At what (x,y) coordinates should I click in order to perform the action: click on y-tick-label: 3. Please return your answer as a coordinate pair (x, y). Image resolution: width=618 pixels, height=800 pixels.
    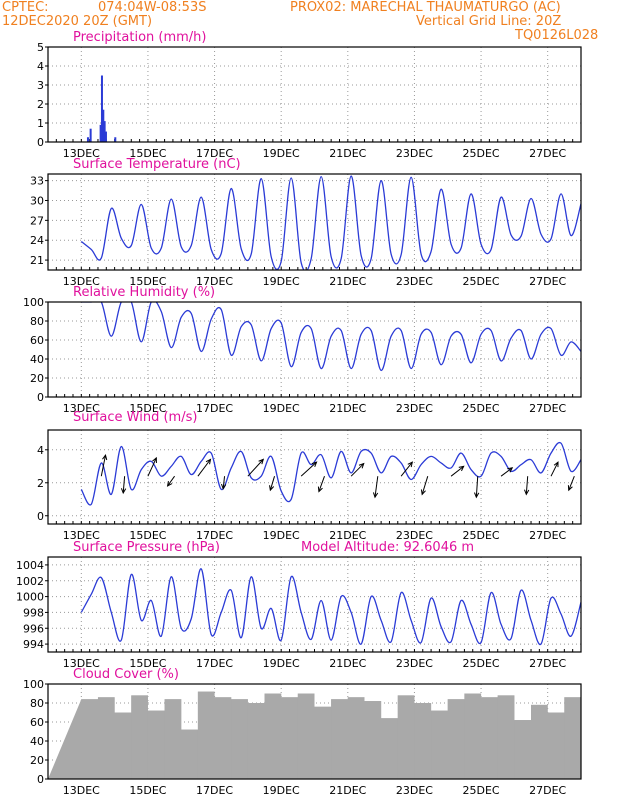
    Looking at the image, I should click on (40, 85).